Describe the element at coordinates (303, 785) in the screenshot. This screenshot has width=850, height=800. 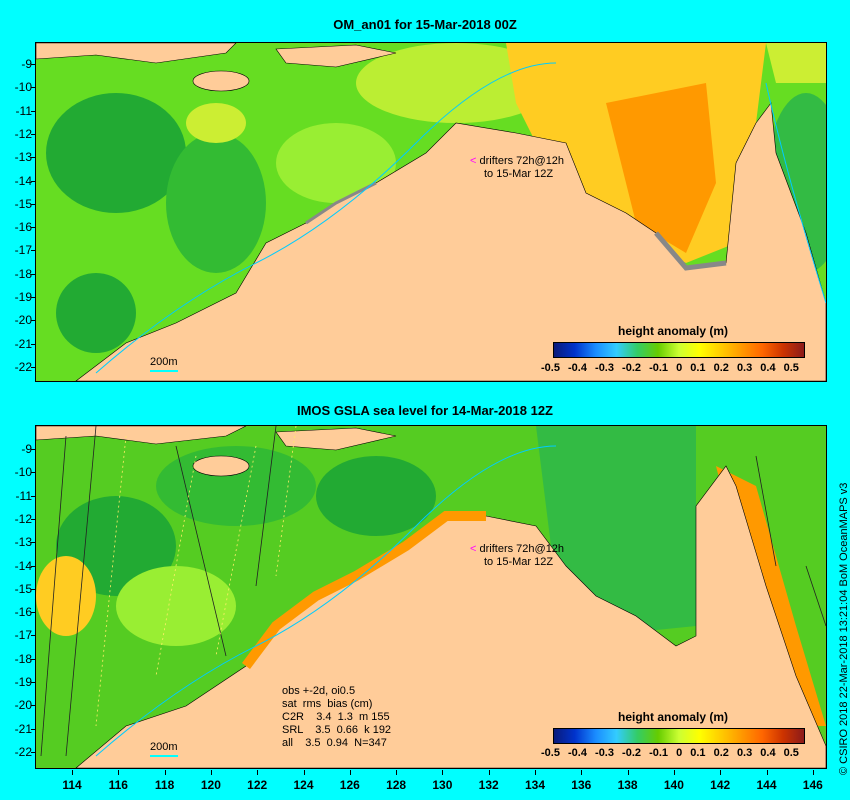
I see `longitude-label: 124` at that location.